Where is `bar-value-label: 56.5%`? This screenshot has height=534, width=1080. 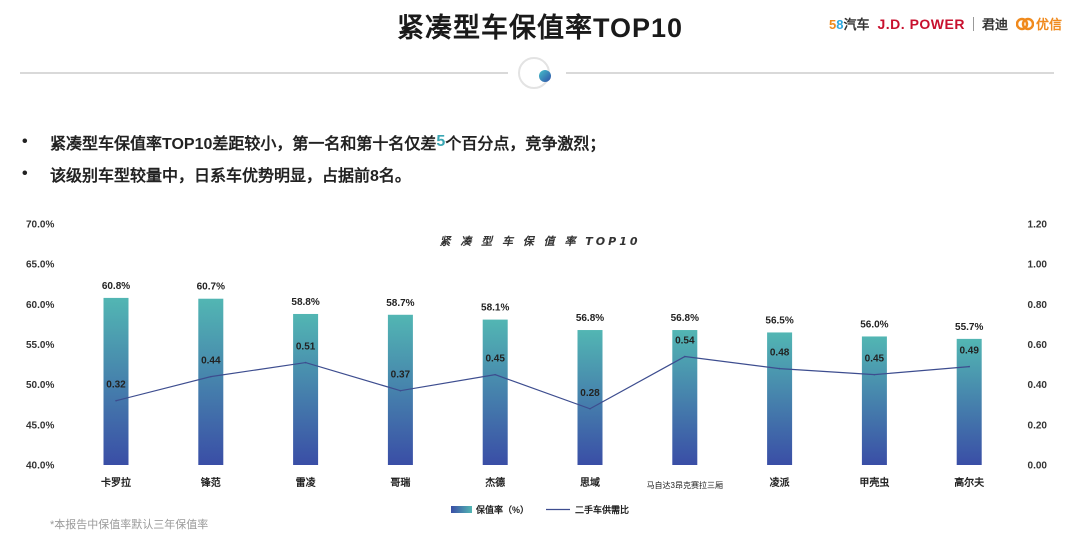
bar-value-label: 56.5% is located at coordinates (779, 320).